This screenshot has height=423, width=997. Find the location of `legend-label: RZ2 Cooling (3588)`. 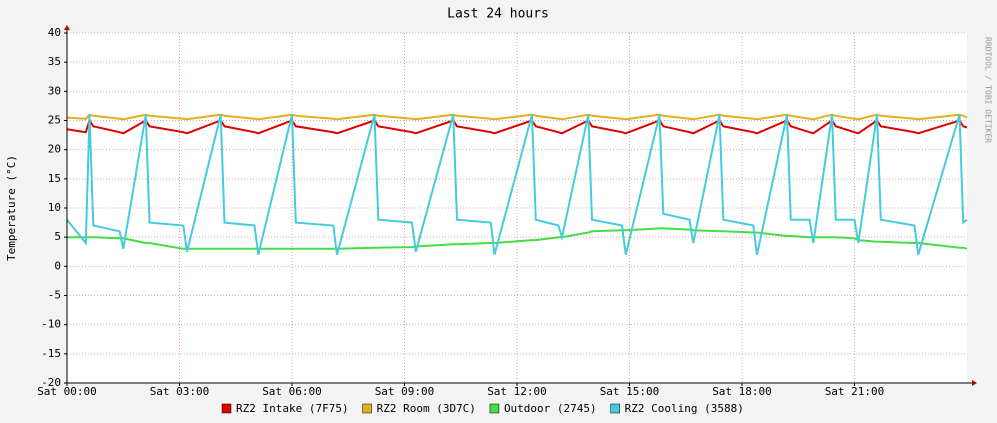

legend-label: RZ2 Cooling (3588) is located at coordinates (684, 408).